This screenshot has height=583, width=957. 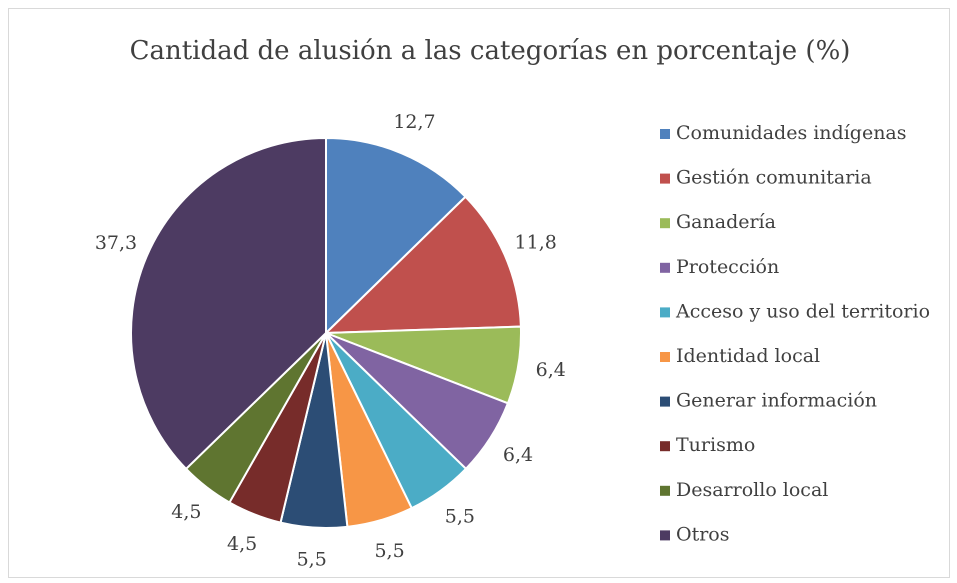 What do you see at coordinates (752, 490) in the screenshot?
I see `legend-label: Desarrollo local` at bounding box center [752, 490].